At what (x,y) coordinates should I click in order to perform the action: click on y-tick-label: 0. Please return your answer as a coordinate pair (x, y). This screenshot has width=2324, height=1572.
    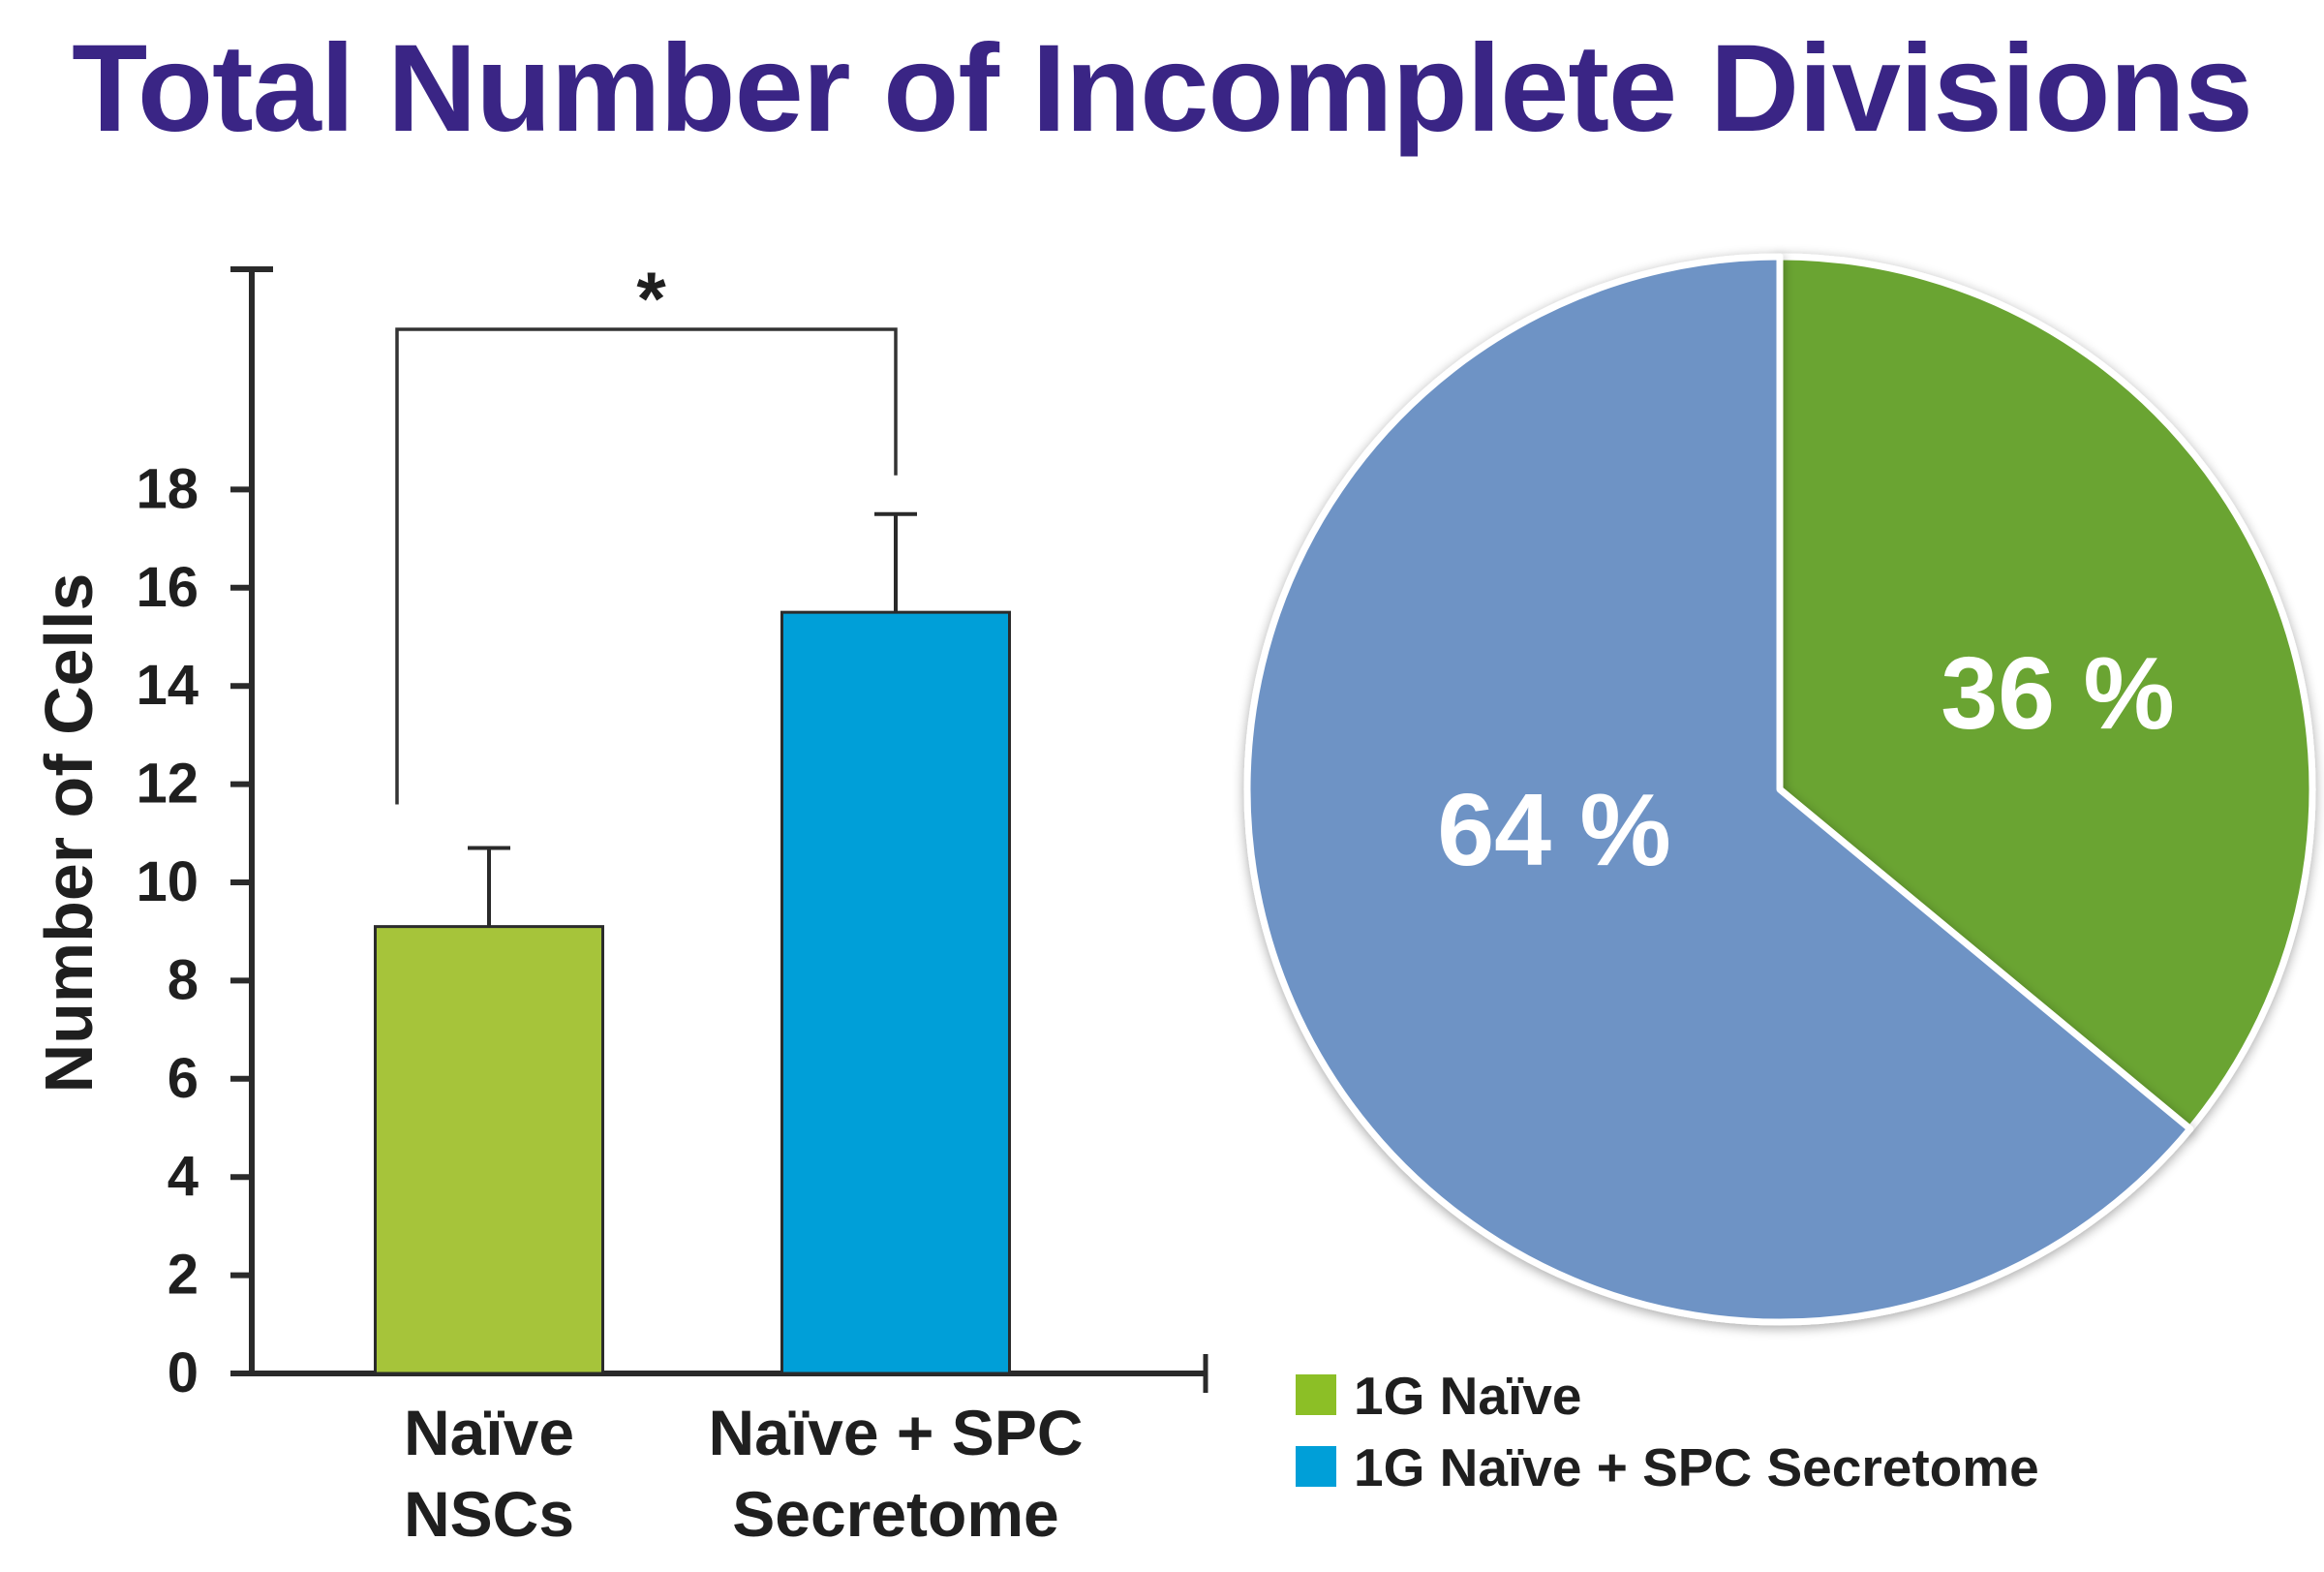
    Looking at the image, I should click on (184, 1372).